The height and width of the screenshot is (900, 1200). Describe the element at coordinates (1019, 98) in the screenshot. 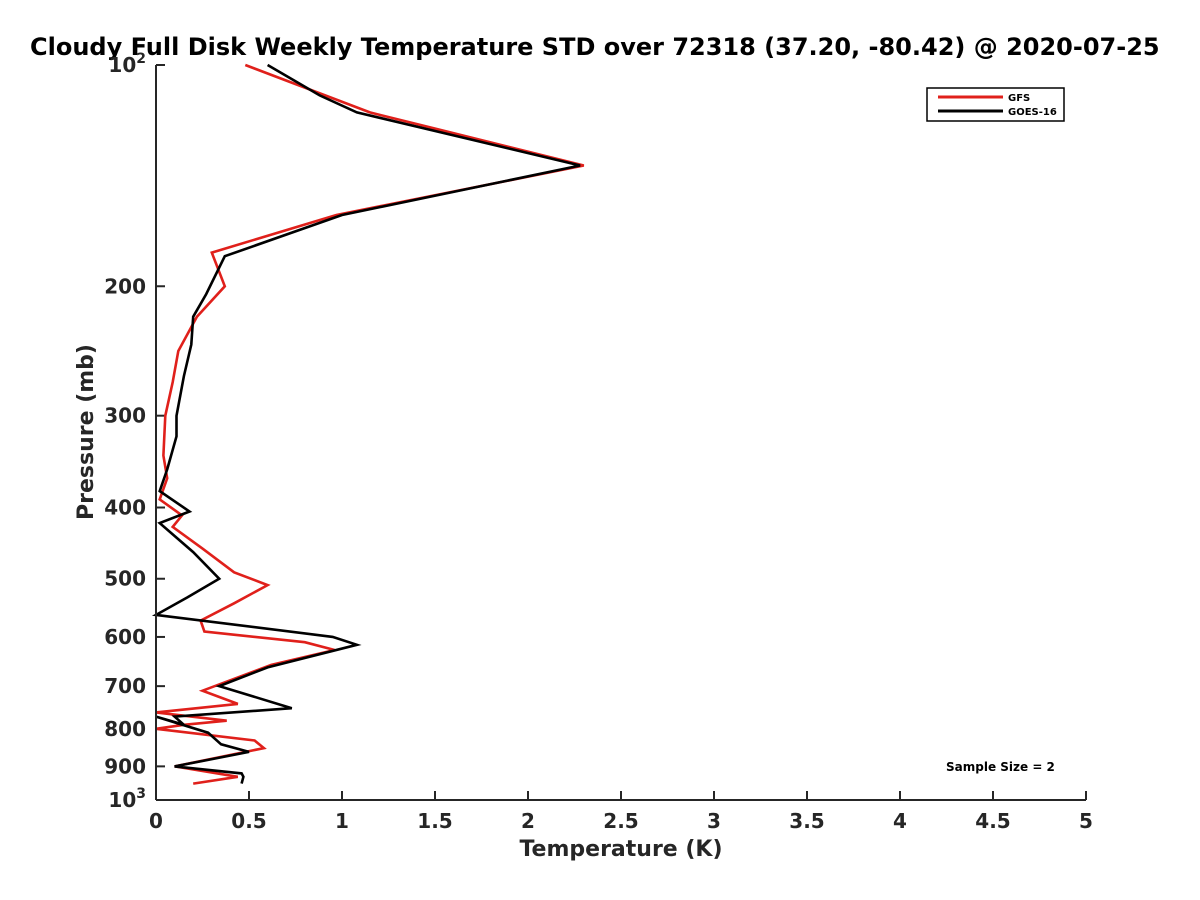

I see `legend-label-gfs: GFS` at that location.